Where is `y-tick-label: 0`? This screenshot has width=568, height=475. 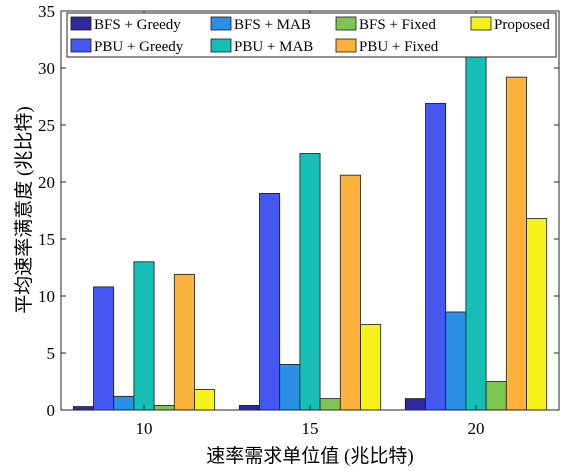 y-tick-label: 0 is located at coordinates (51, 410).